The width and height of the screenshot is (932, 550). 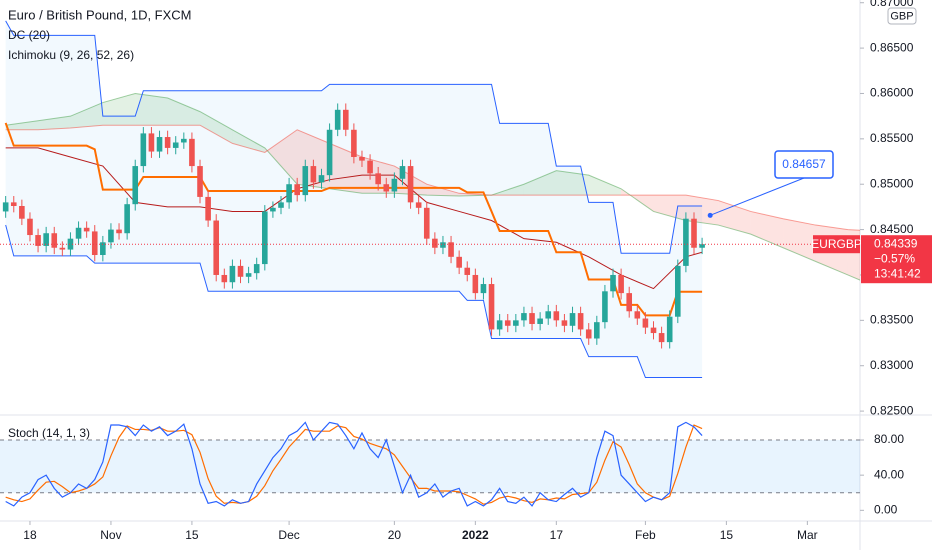 I want to click on currency-label: GBP, so click(x=901, y=16).